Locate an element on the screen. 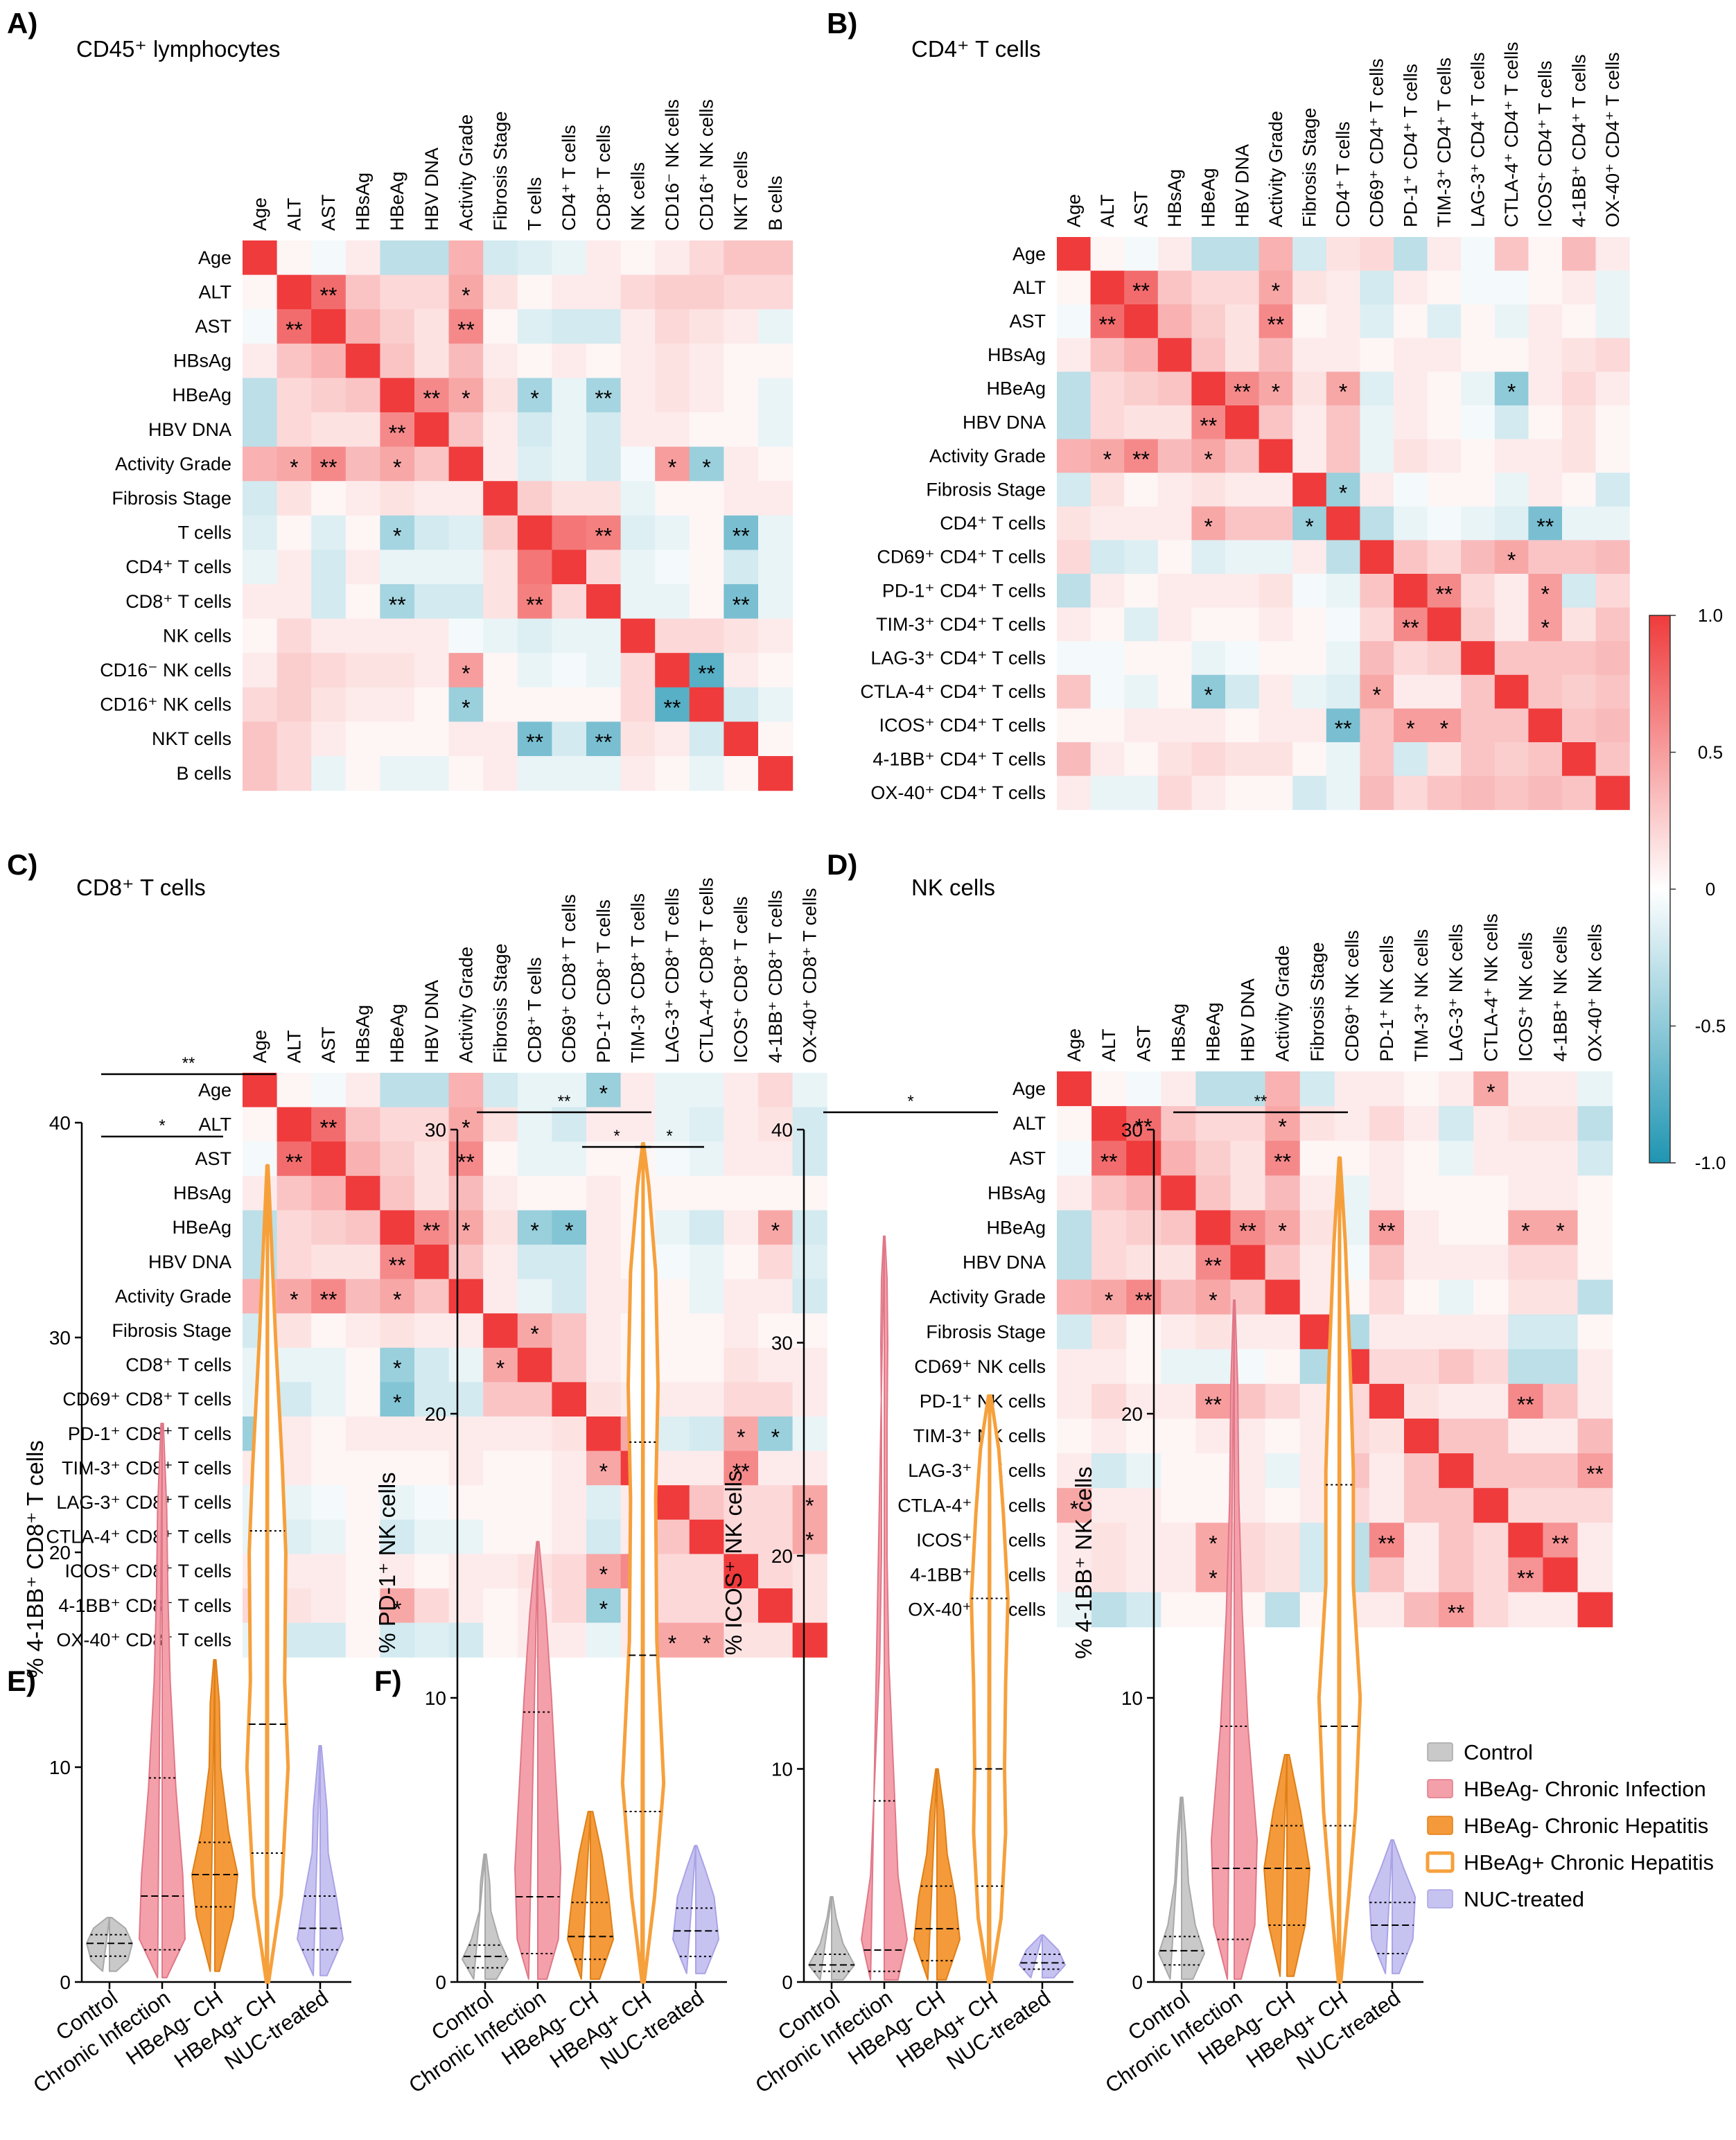 The height and width of the screenshot is (2140, 1736). row-label: 4-1BB⁺ CD4⁺ T cells is located at coordinates (959, 758).